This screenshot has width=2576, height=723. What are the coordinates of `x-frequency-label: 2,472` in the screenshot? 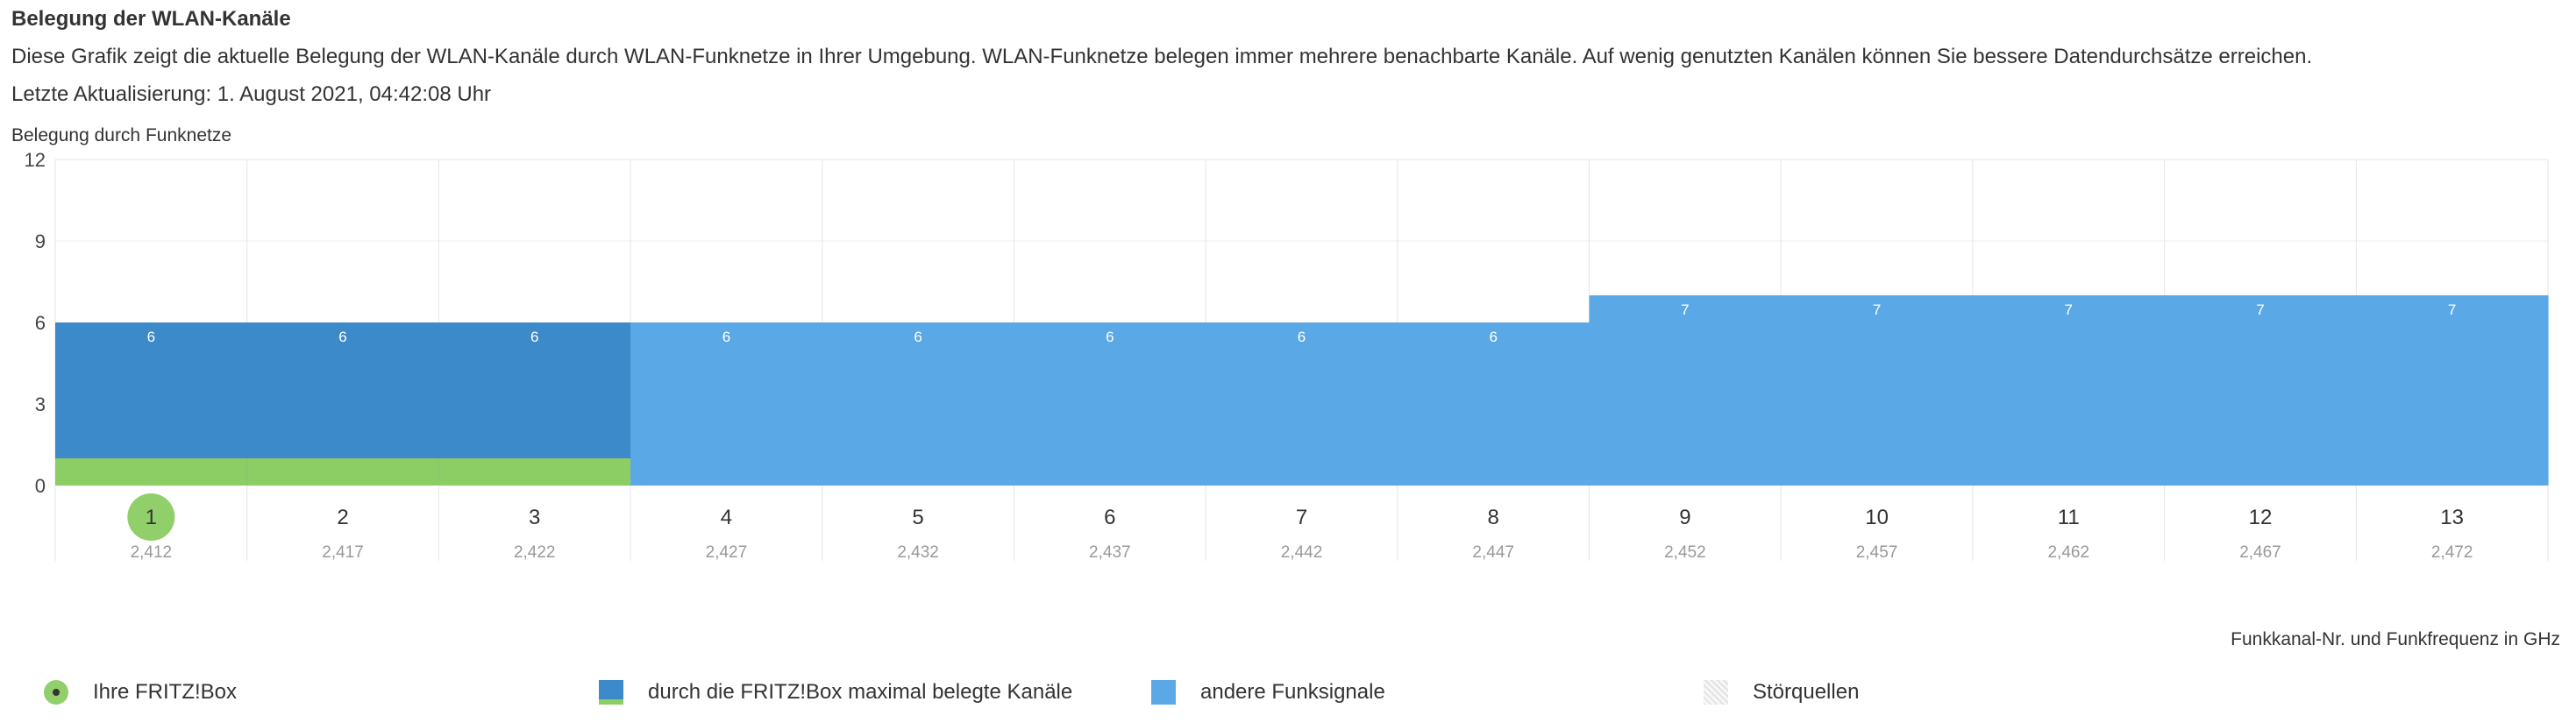 It's located at (2452, 552).